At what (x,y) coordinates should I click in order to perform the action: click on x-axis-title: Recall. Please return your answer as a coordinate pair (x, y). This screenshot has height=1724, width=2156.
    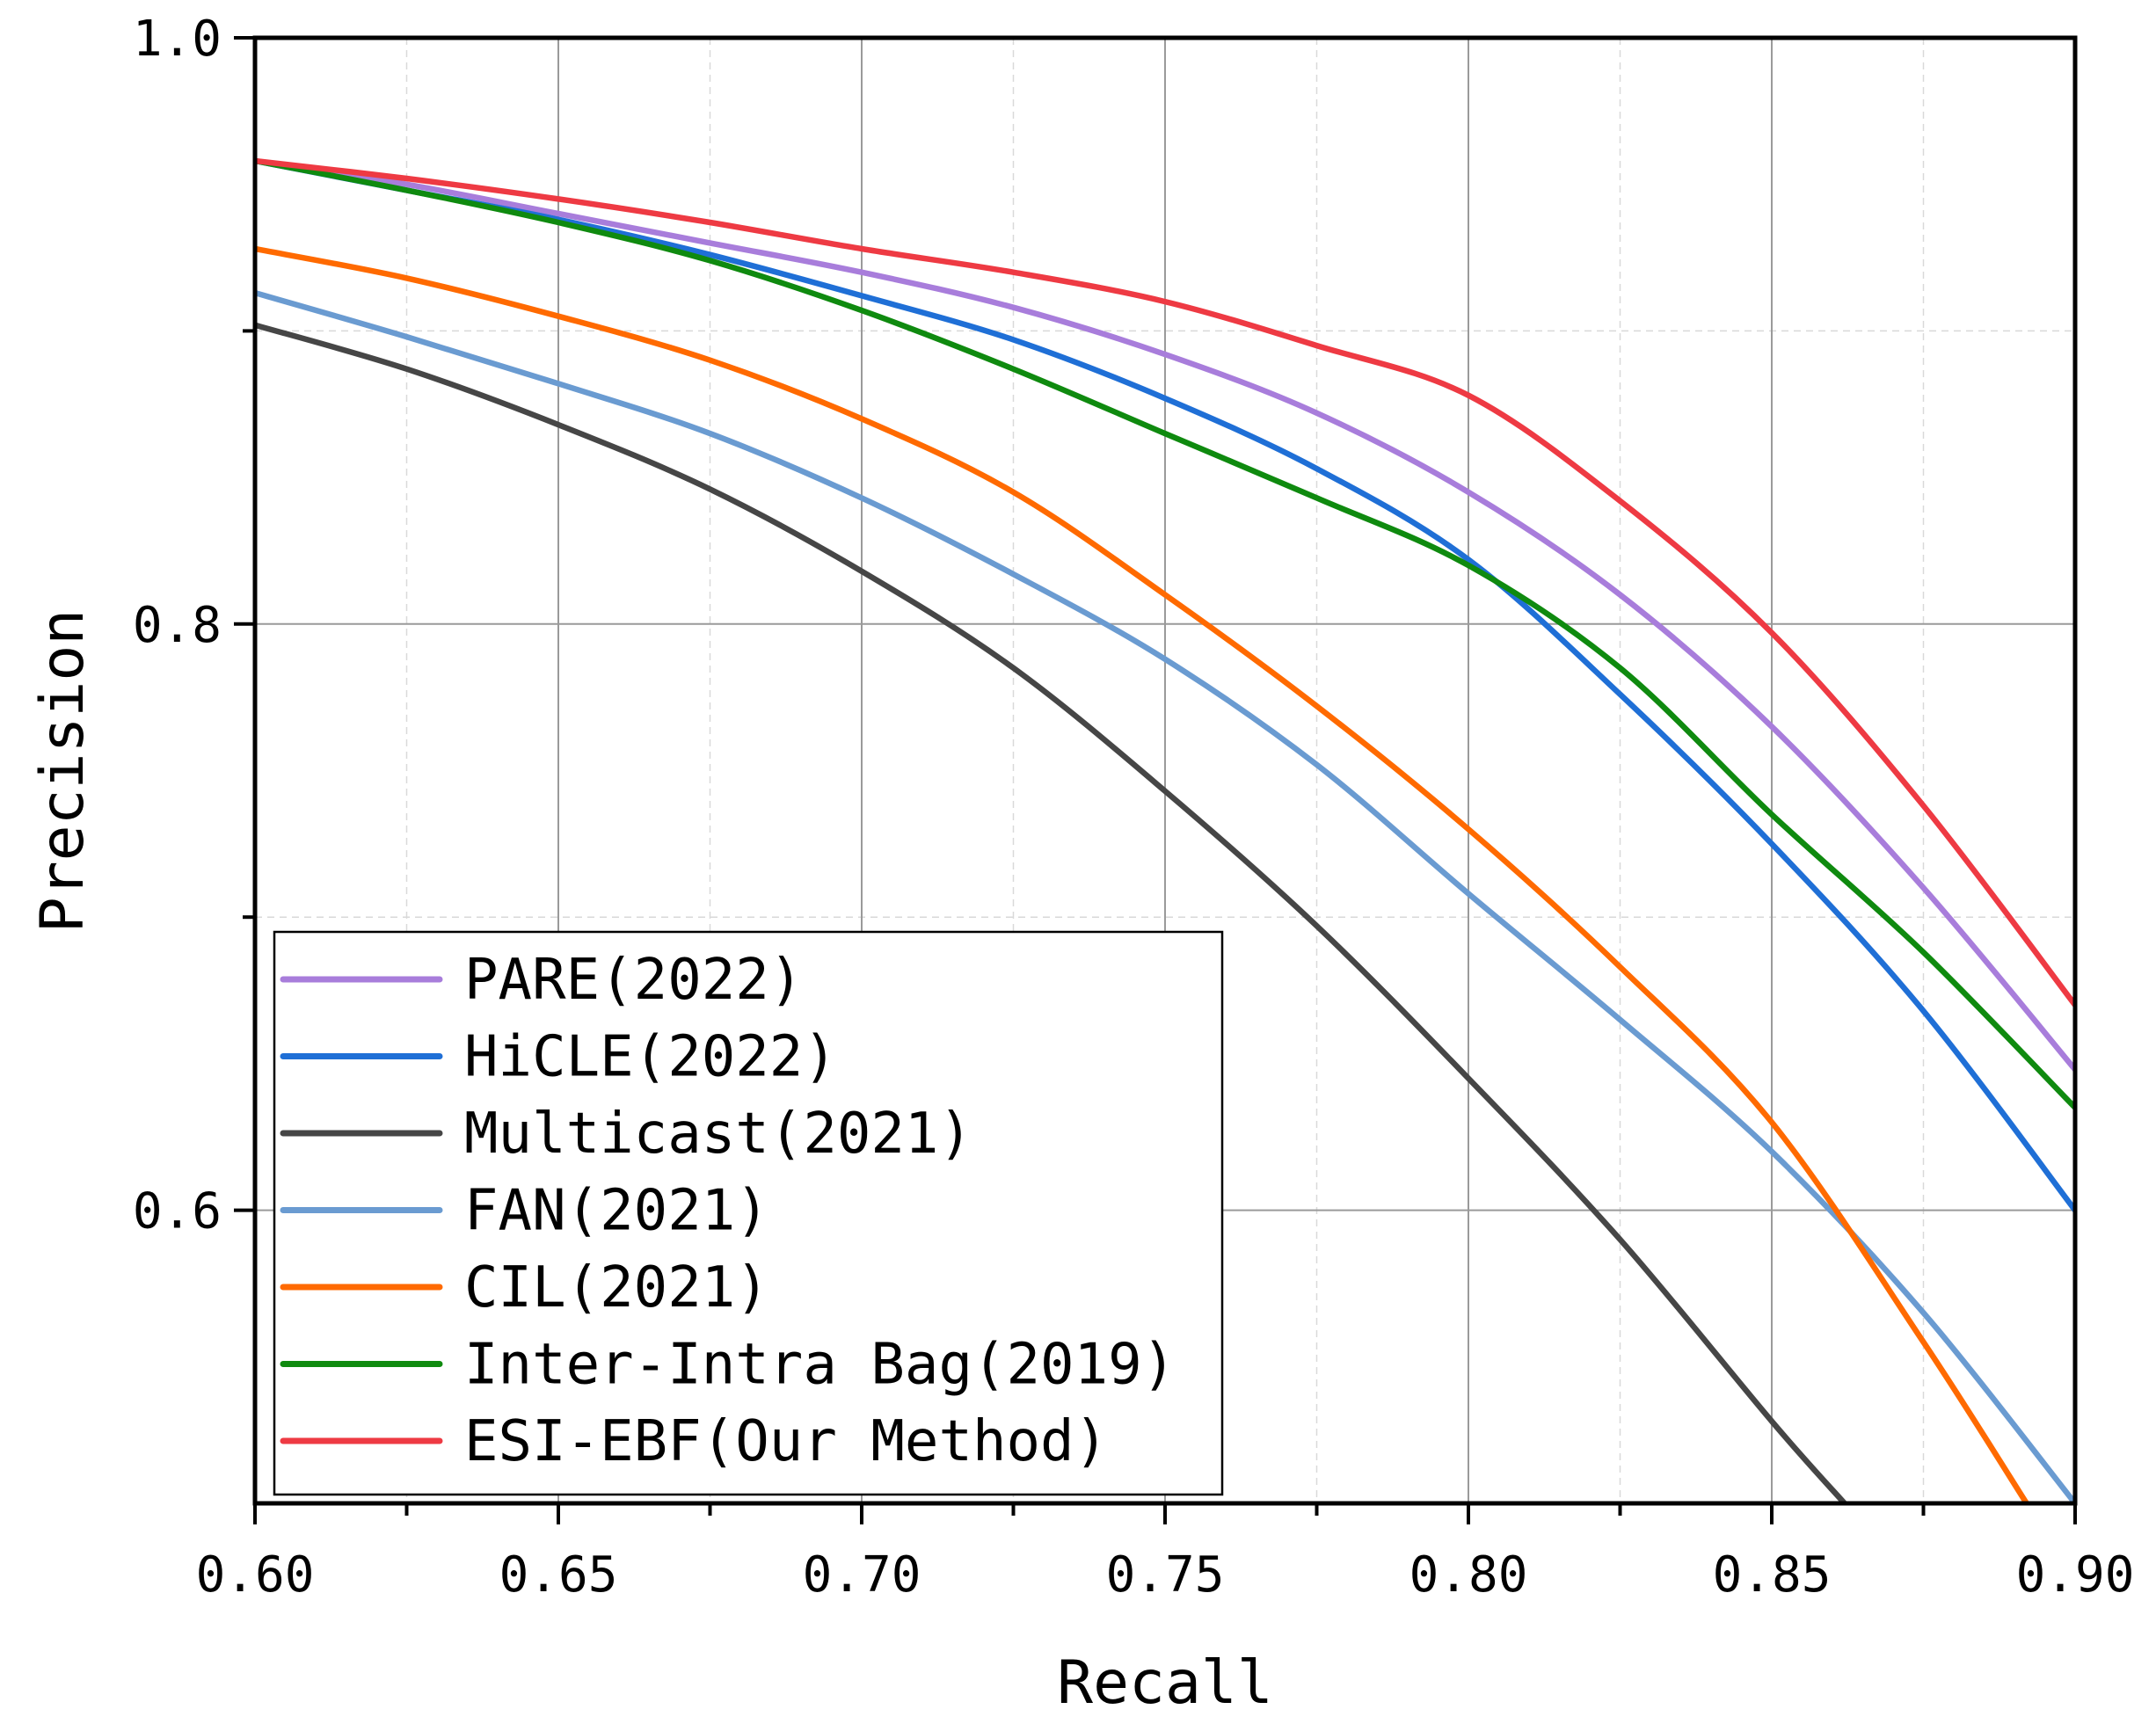
    Looking at the image, I should click on (1165, 1683).